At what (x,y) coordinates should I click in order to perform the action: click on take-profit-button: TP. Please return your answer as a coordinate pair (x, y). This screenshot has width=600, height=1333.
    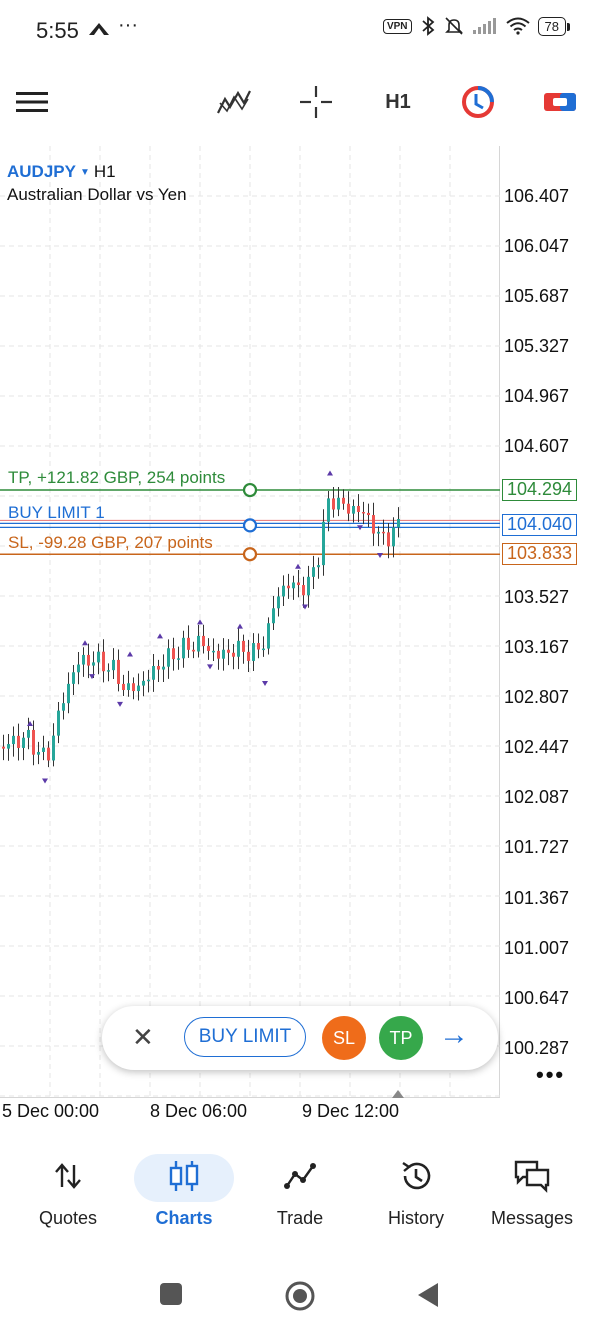
    Looking at the image, I should click on (401, 1038).